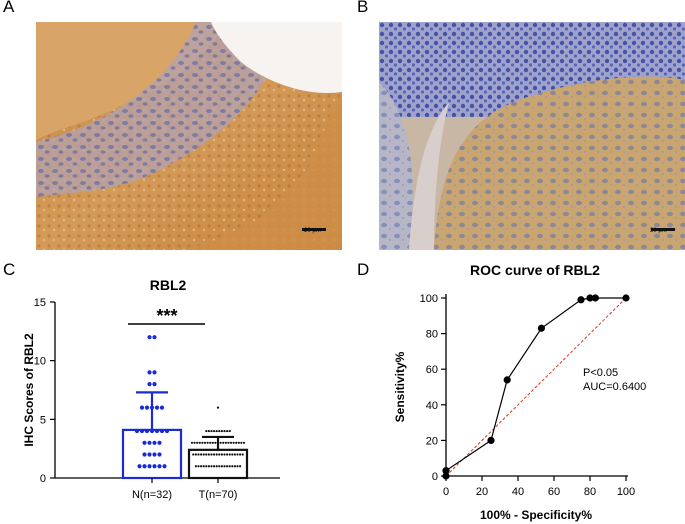  What do you see at coordinates (400, 386) in the screenshot?
I see `chart-d-ylabel: Sensitivity%` at bounding box center [400, 386].